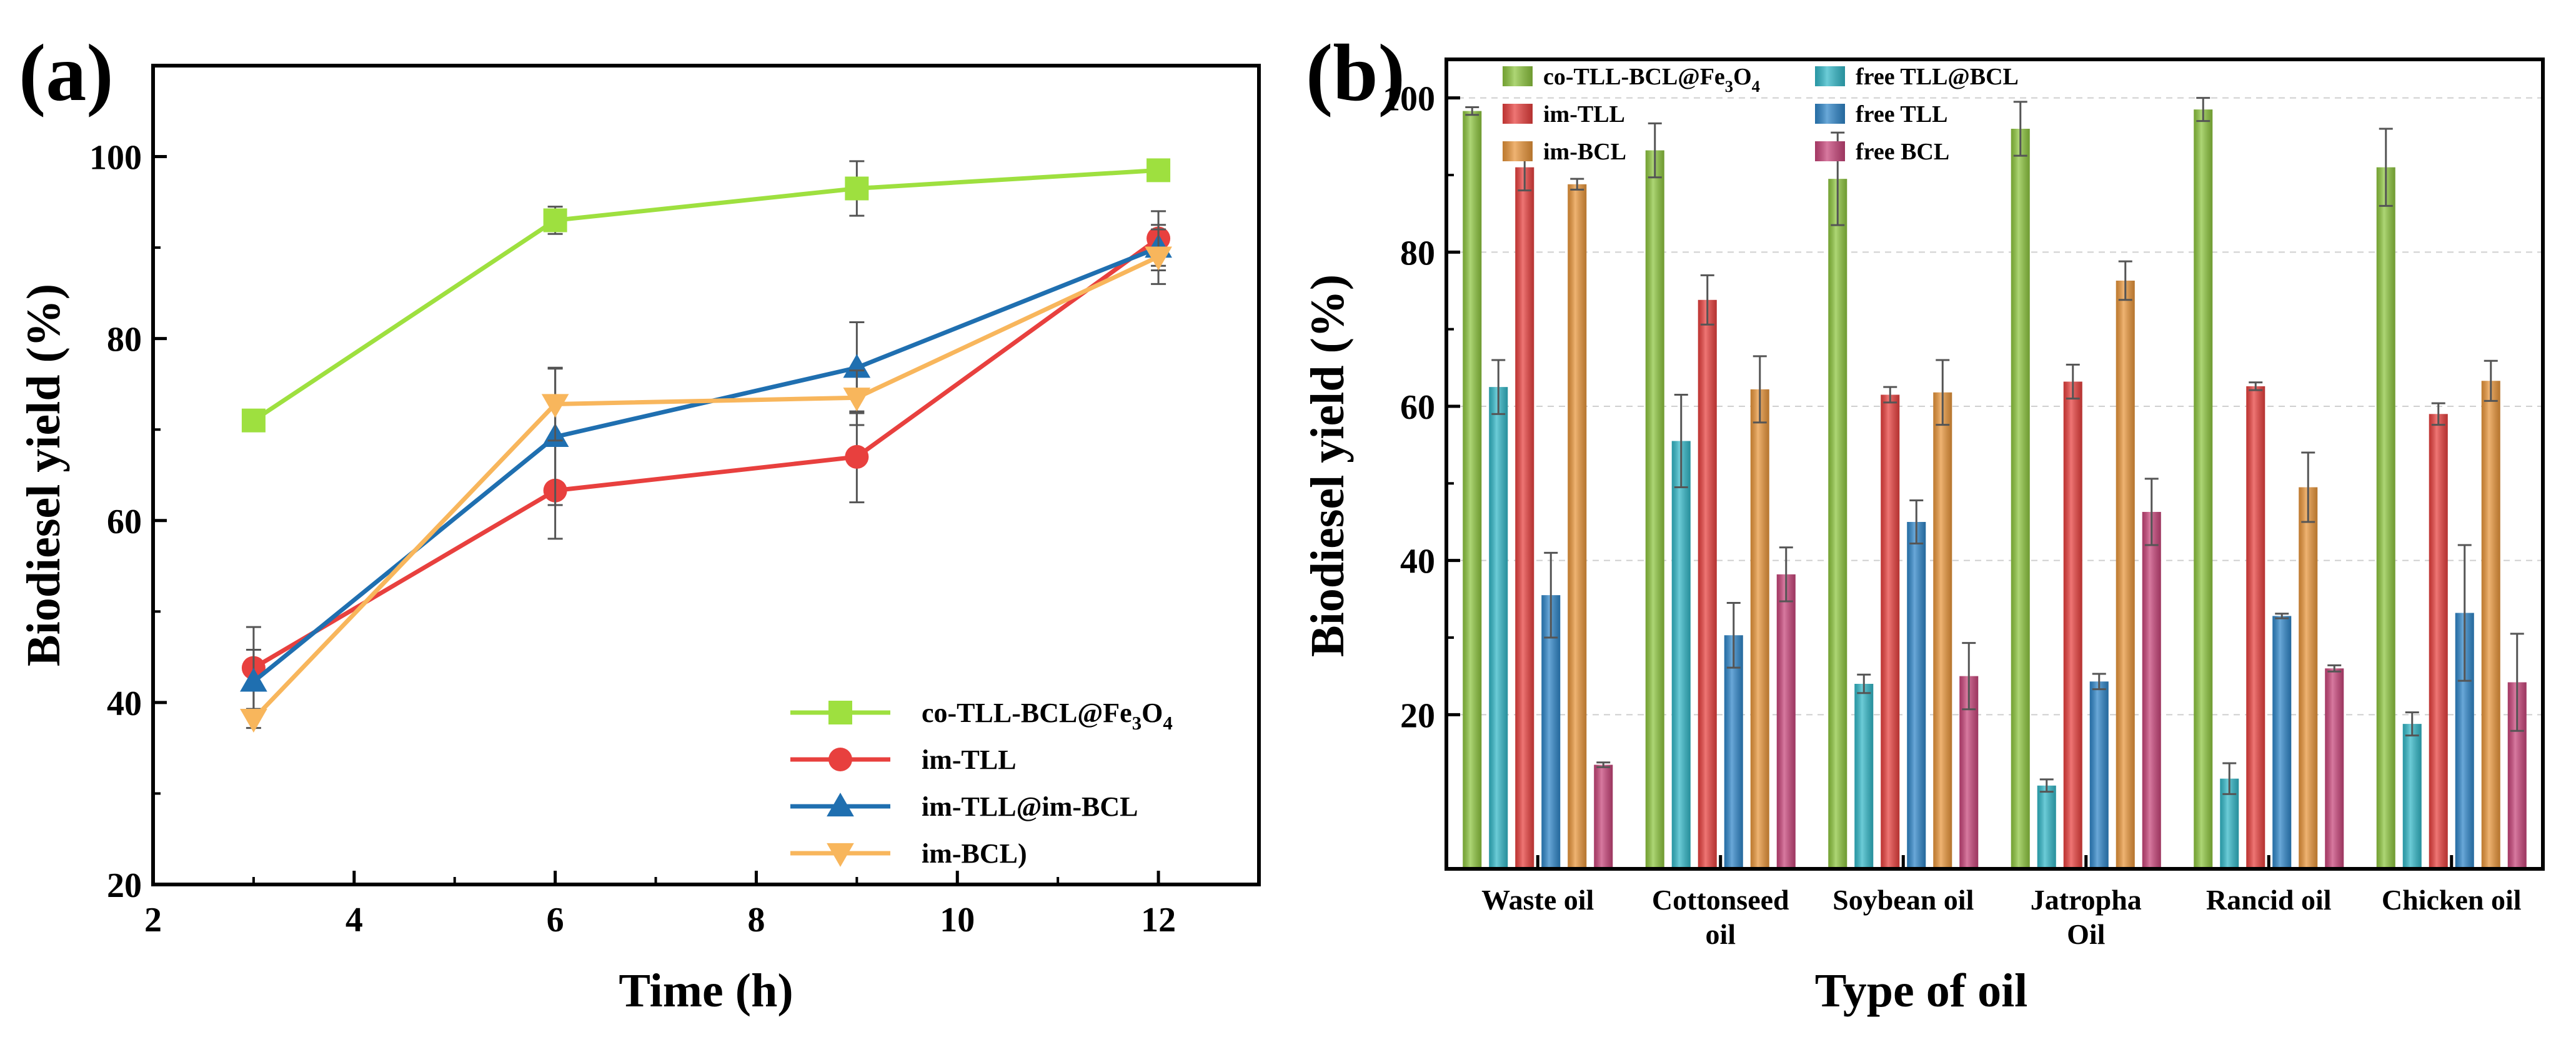 This screenshot has height=1037, width=2576. I want to click on x-tick-label: 10, so click(958, 920).